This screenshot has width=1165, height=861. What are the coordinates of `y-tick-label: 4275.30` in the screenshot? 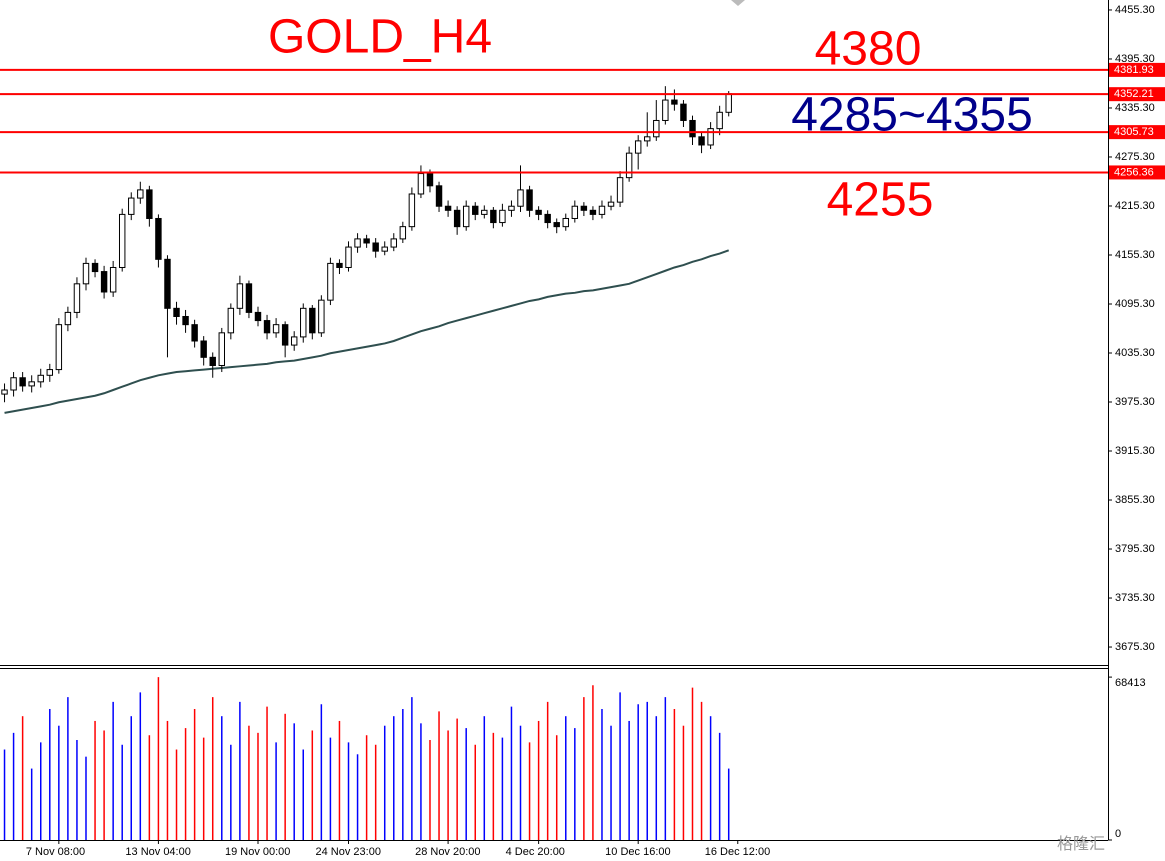 It's located at (1135, 157).